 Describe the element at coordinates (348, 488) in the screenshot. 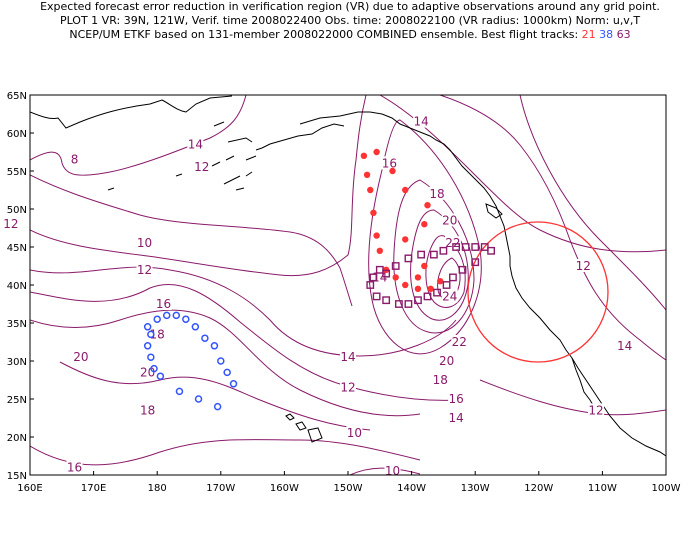

I see `lon-tick-label: 150W` at that location.